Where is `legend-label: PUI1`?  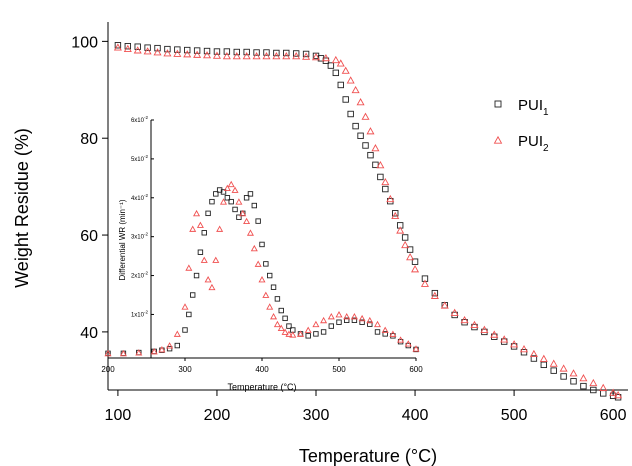
legend-label: PUI1 is located at coordinates (533, 107).